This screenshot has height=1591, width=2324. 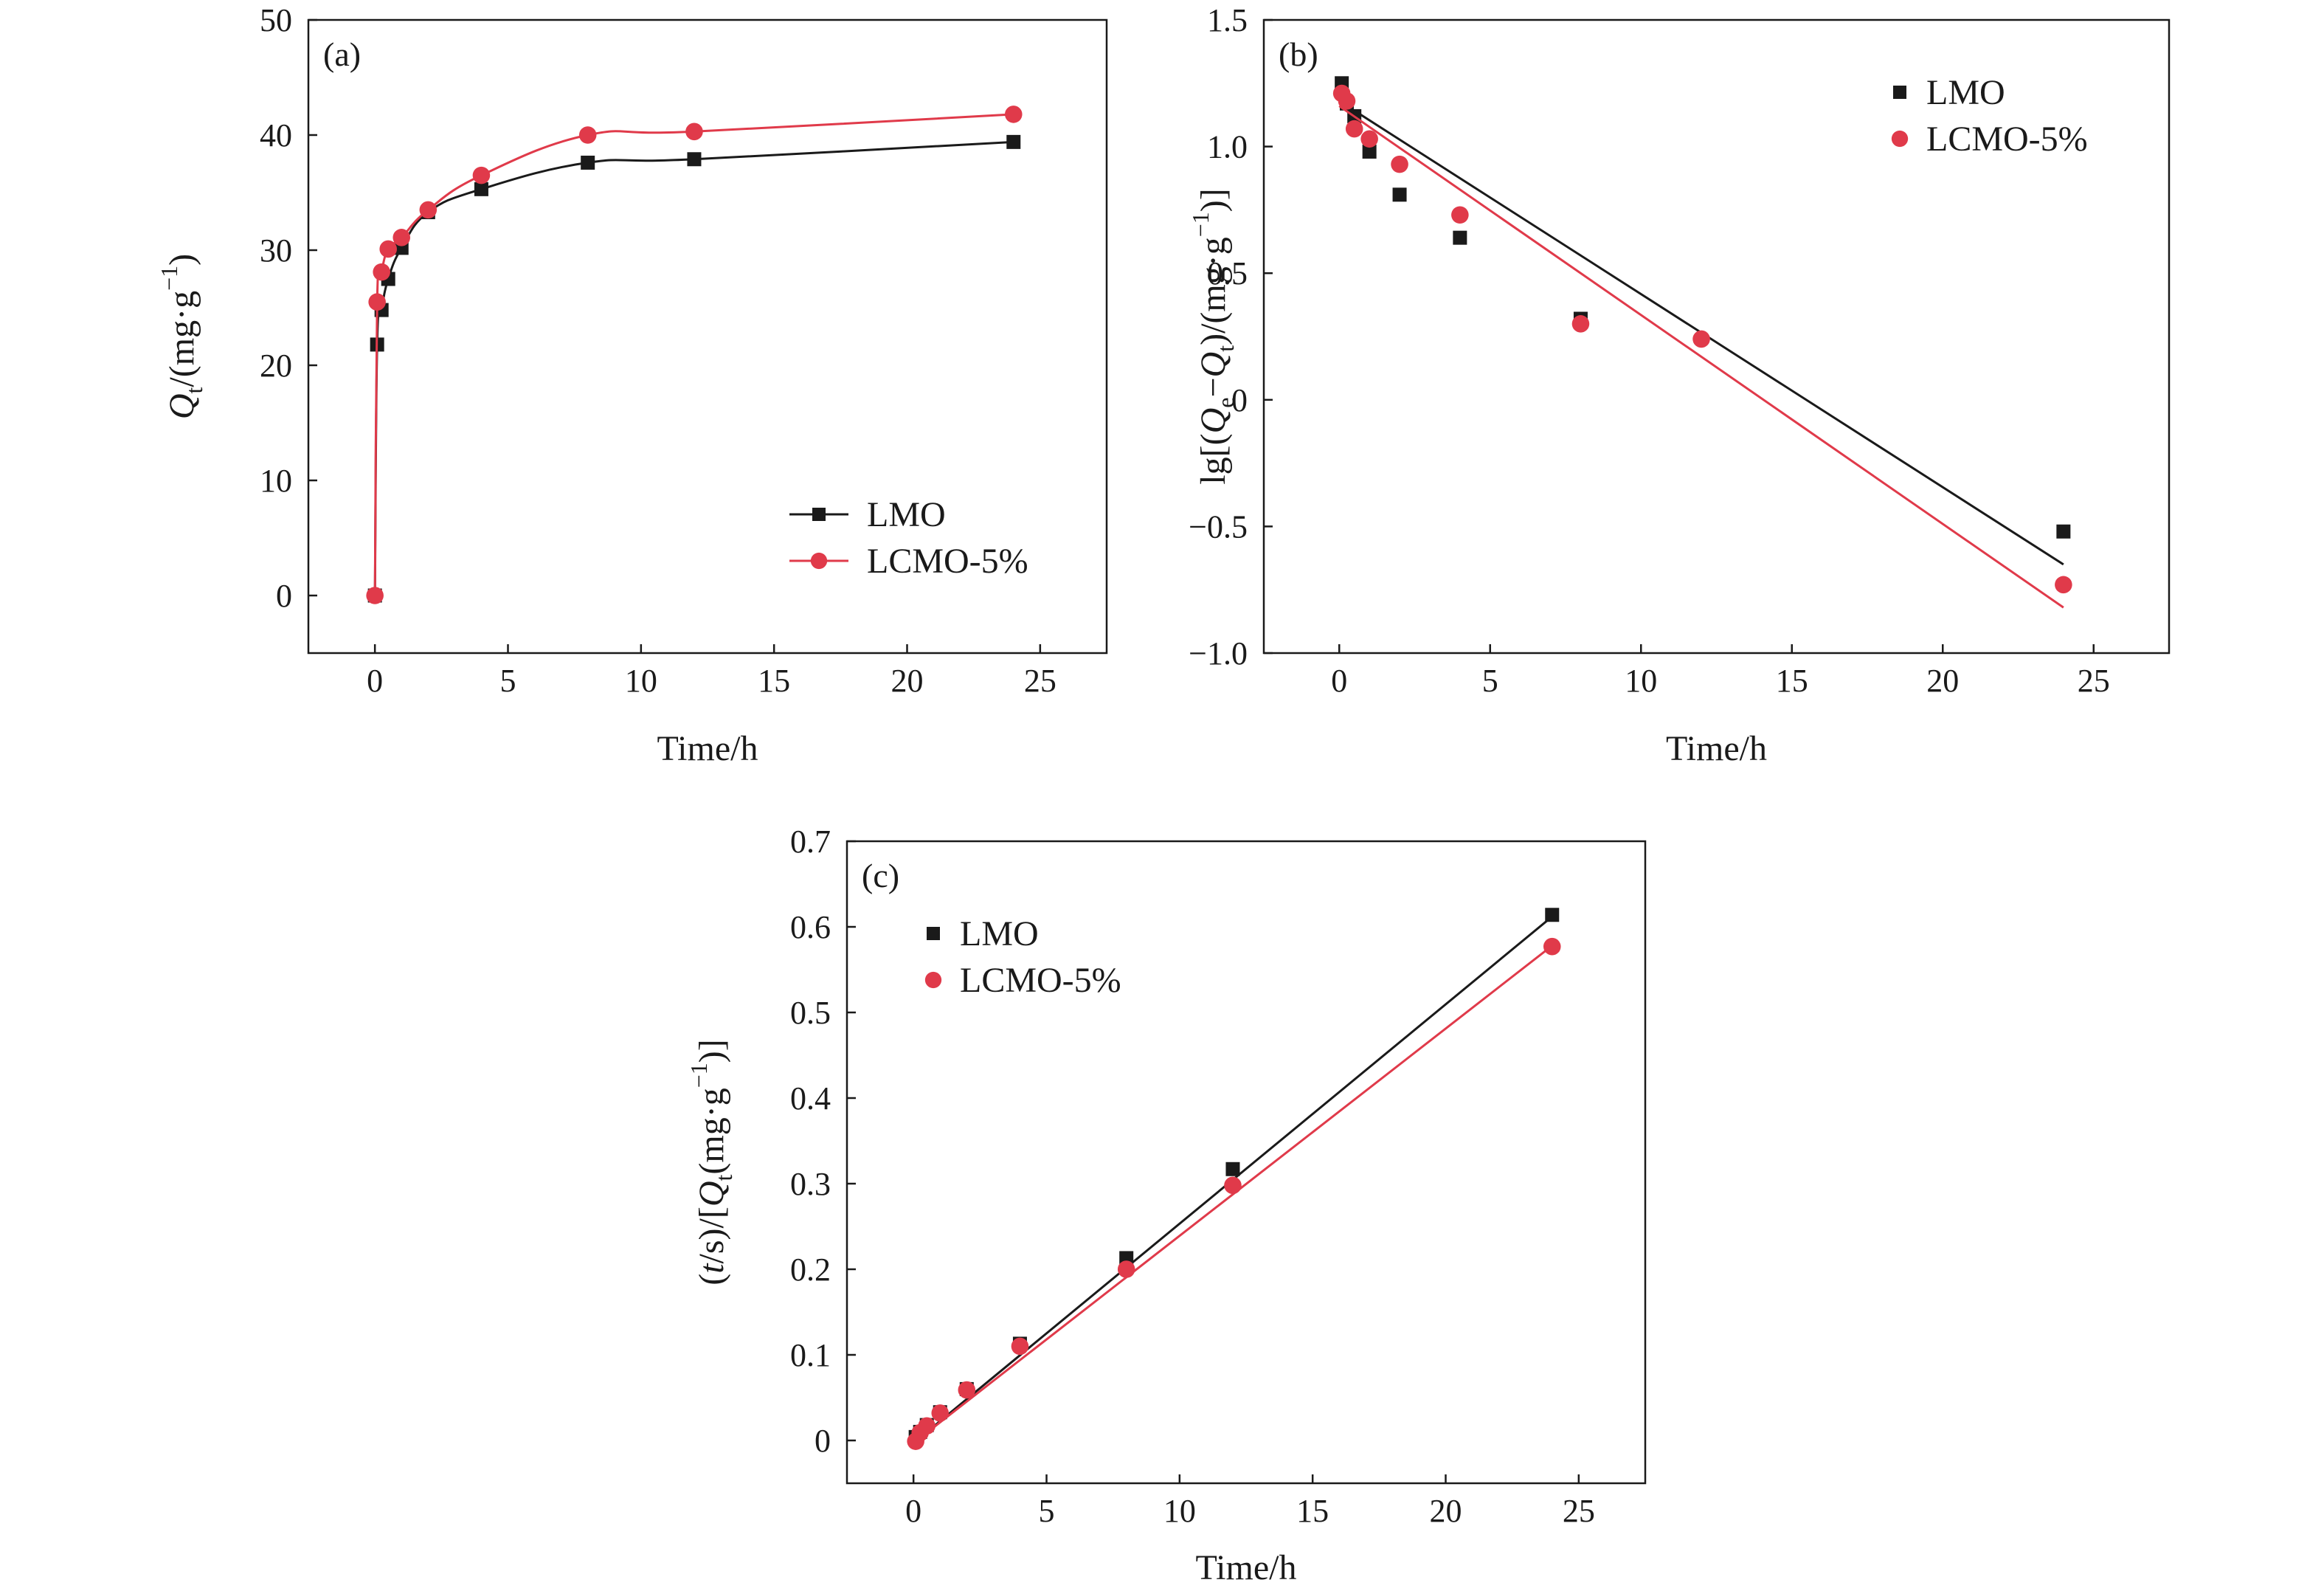 What do you see at coordinates (947, 561) in the screenshot?
I see `panel-a-legend-label: LCMO-5%` at bounding box center [947, 561].